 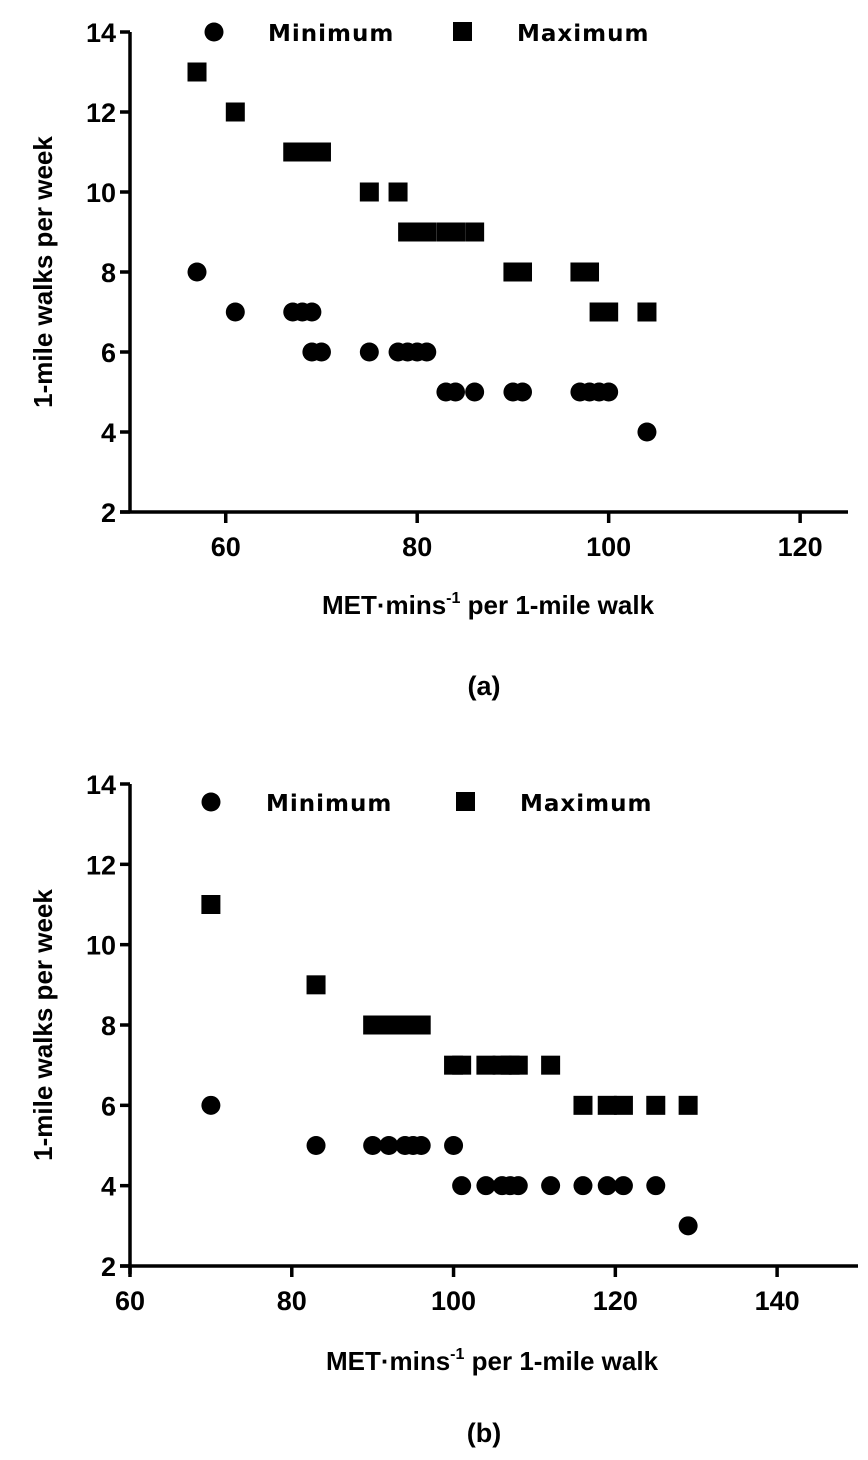 What do you see at coordinates (384, 605) in the screenshot?
I see `x-axis-title-main: MET·mins` at bounding box center [384, 605].